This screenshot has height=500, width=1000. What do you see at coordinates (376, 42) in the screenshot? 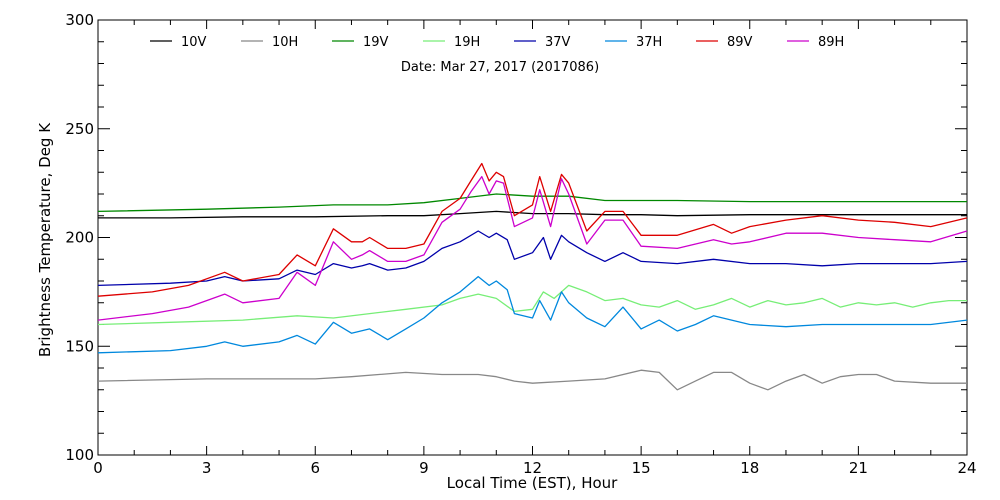
I see `legend-label-19v: 19V` at bounding box center [376, 42].